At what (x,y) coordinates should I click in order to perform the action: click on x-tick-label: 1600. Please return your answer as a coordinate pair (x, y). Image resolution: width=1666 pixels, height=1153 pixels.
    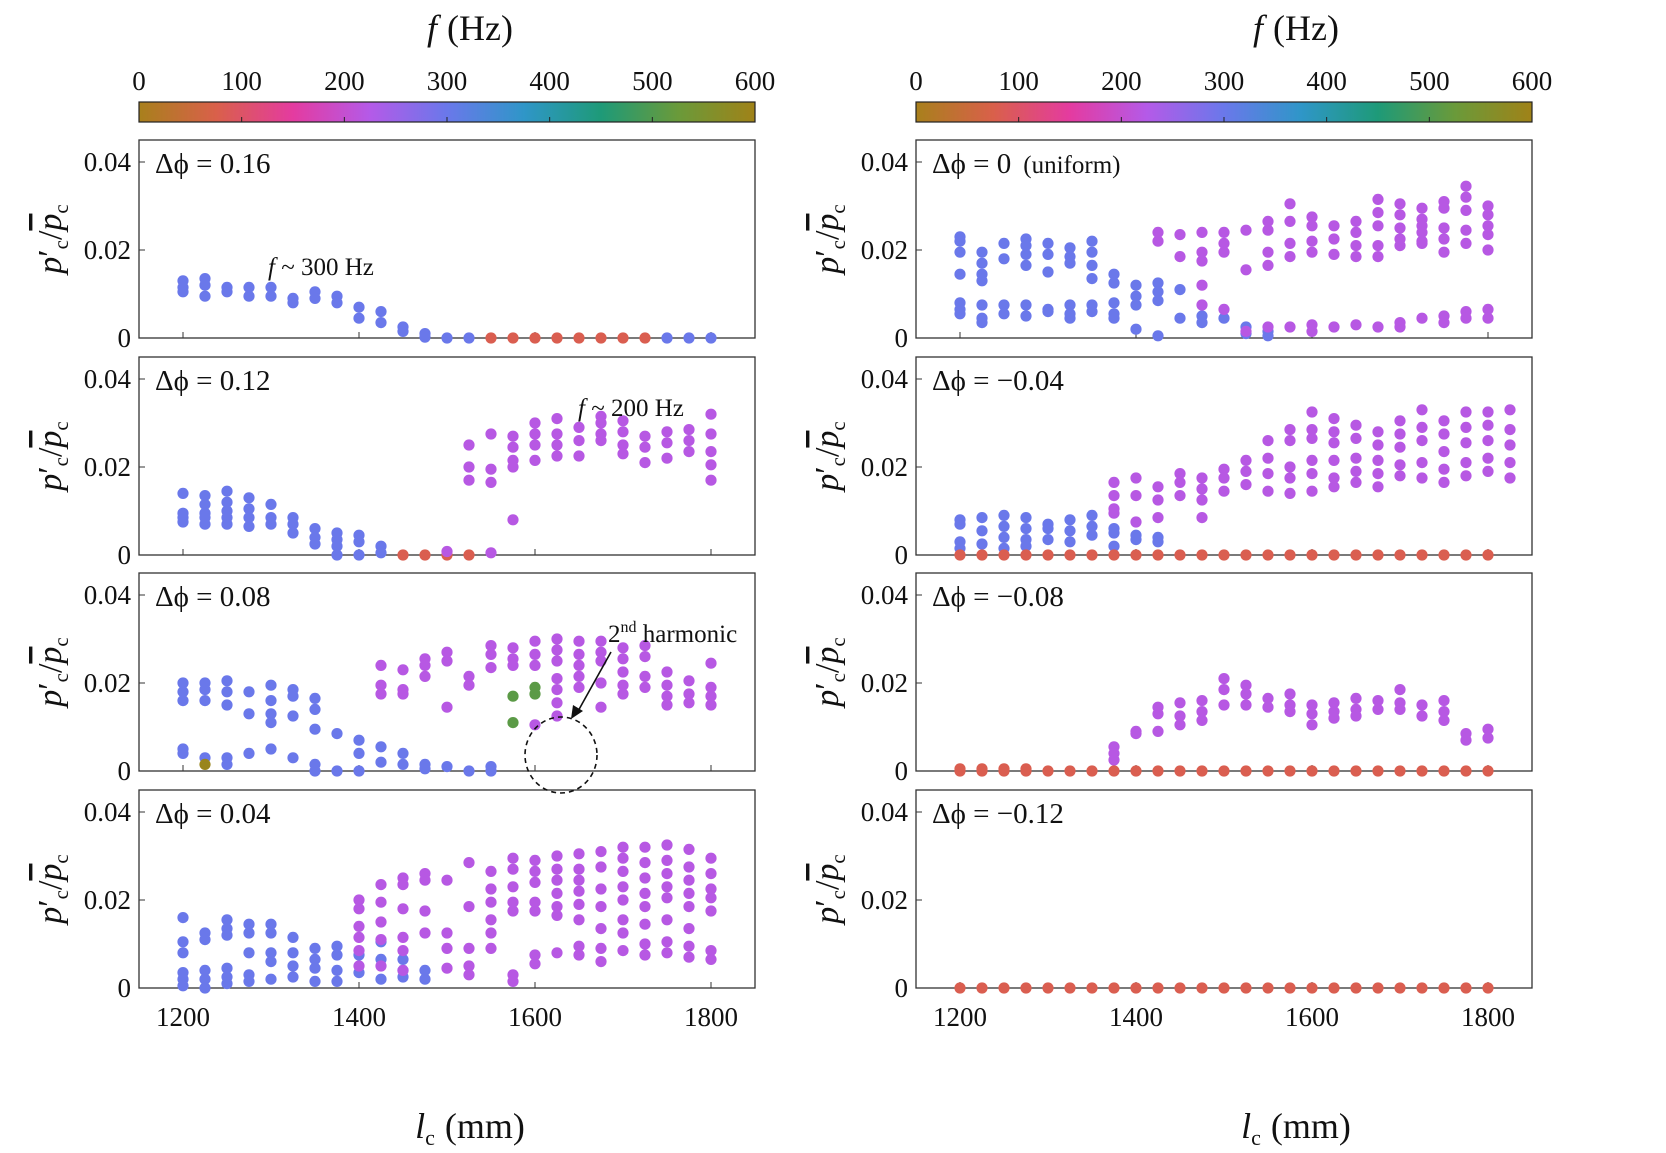
    Looking at the image, I should click on (535, 1017).